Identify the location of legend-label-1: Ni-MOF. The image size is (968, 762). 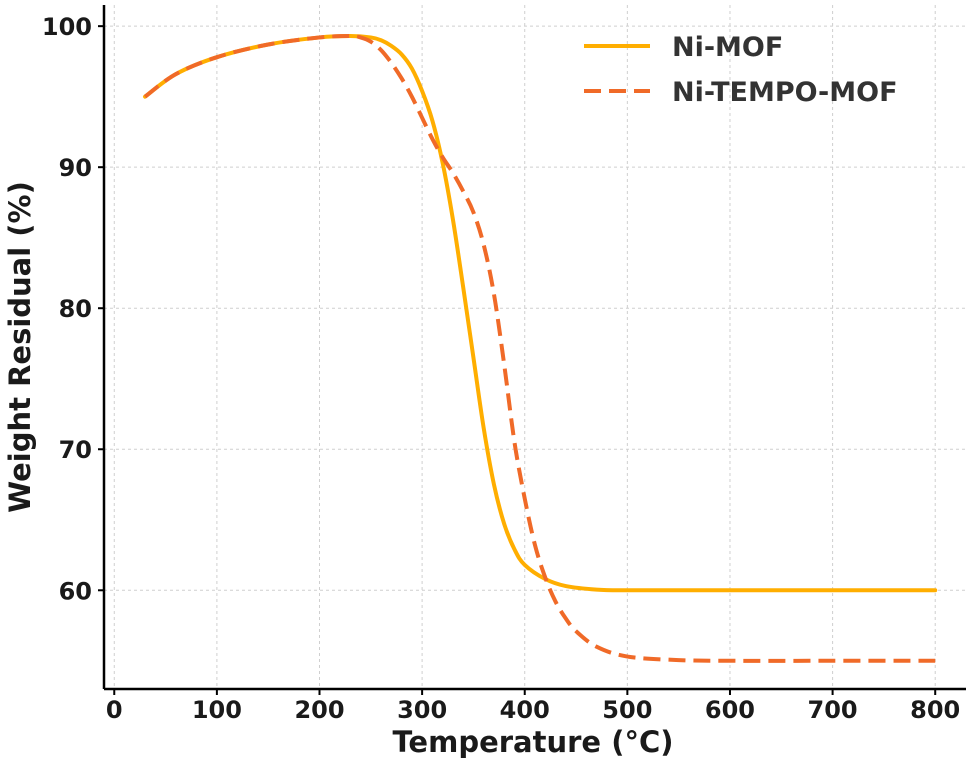
(727, 47).